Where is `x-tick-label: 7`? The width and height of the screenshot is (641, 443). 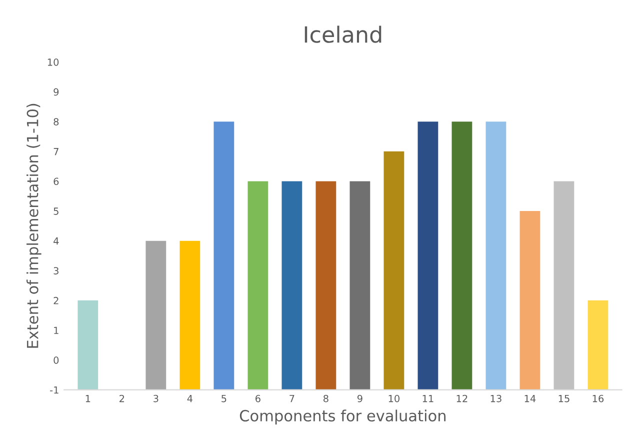 x-tick-label: 7 is located at coordinates (292, 398).